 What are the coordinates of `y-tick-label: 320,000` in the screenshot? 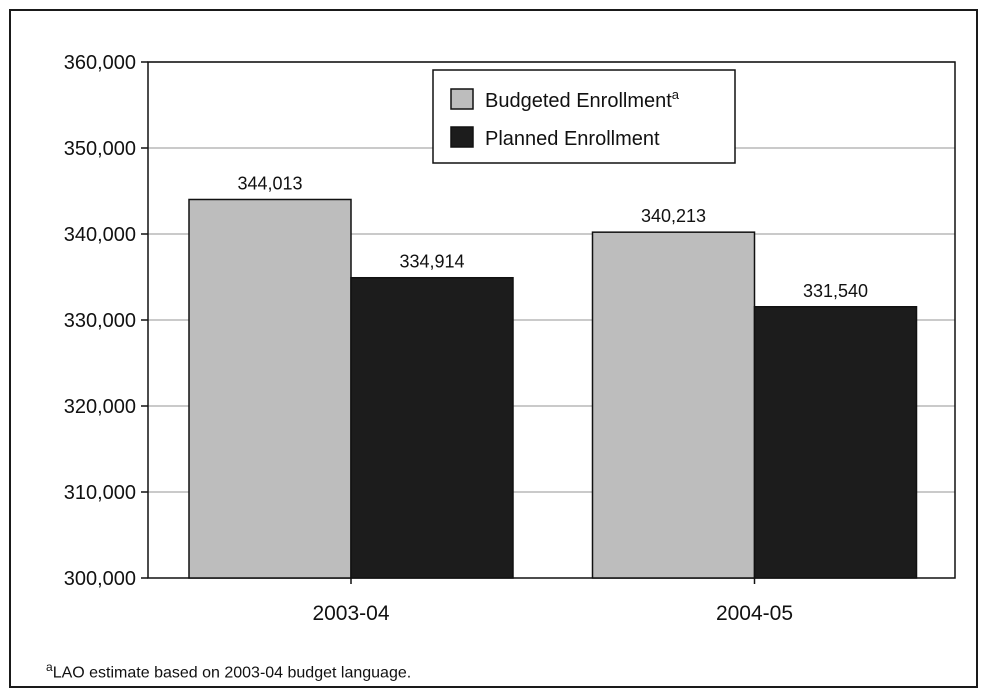 It's located at (100, 407).